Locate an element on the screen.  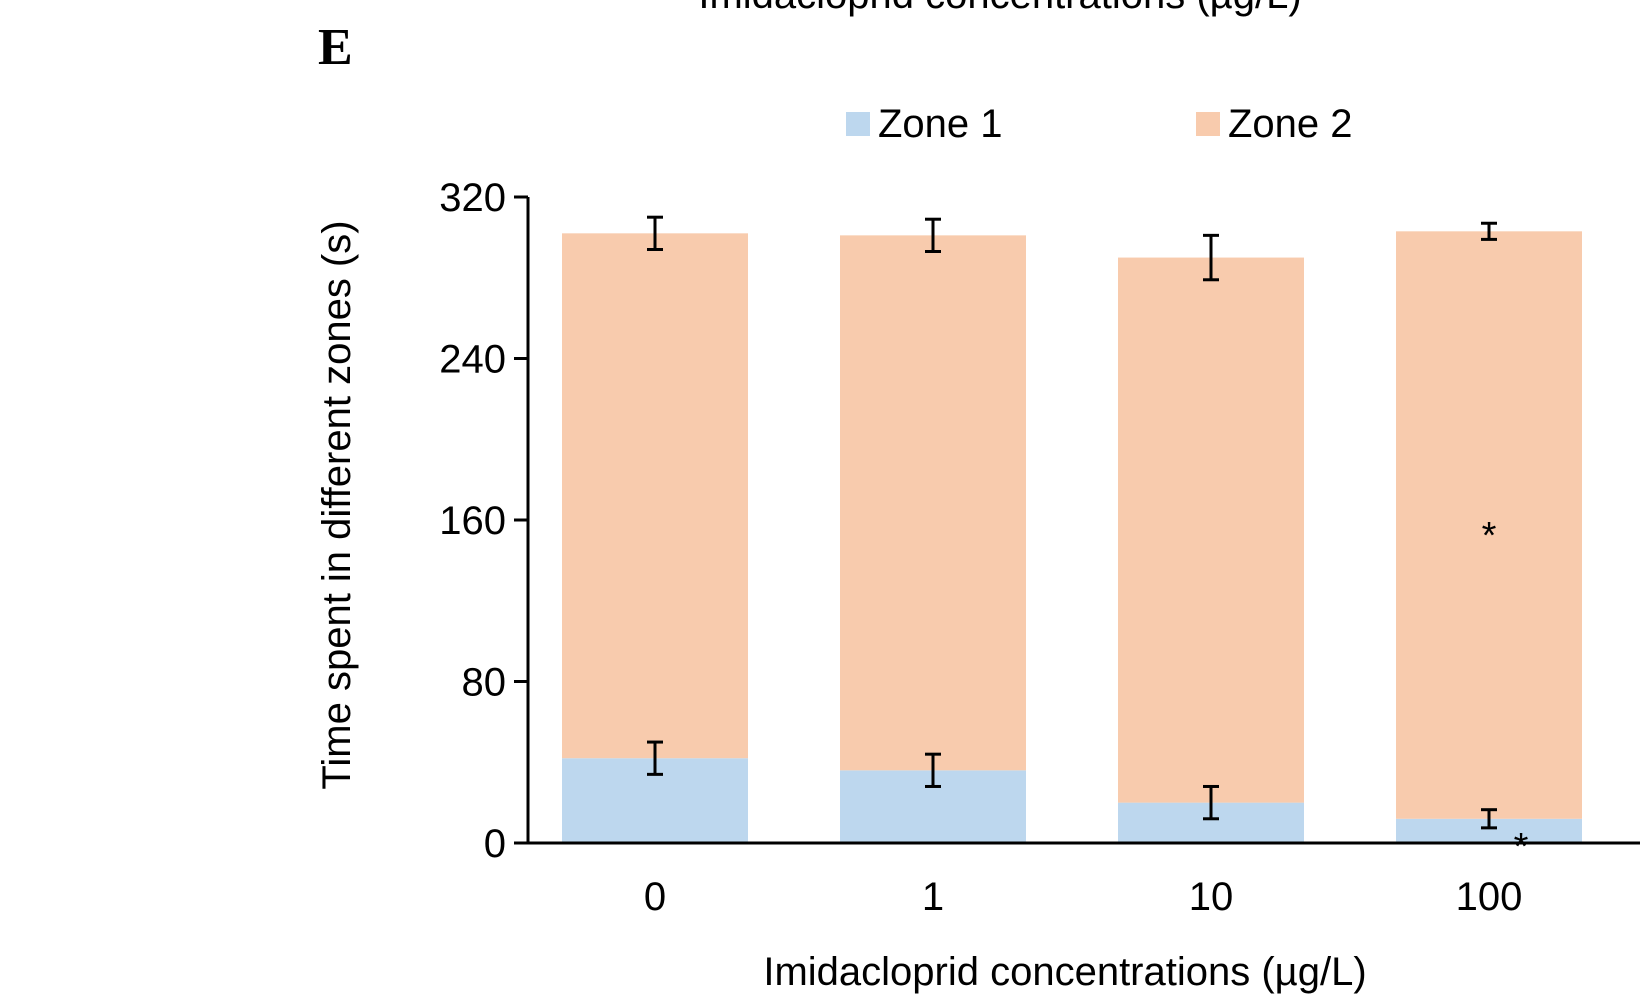
legend-item-zone-1: Zone 1 is located at coordinates (924, 124).